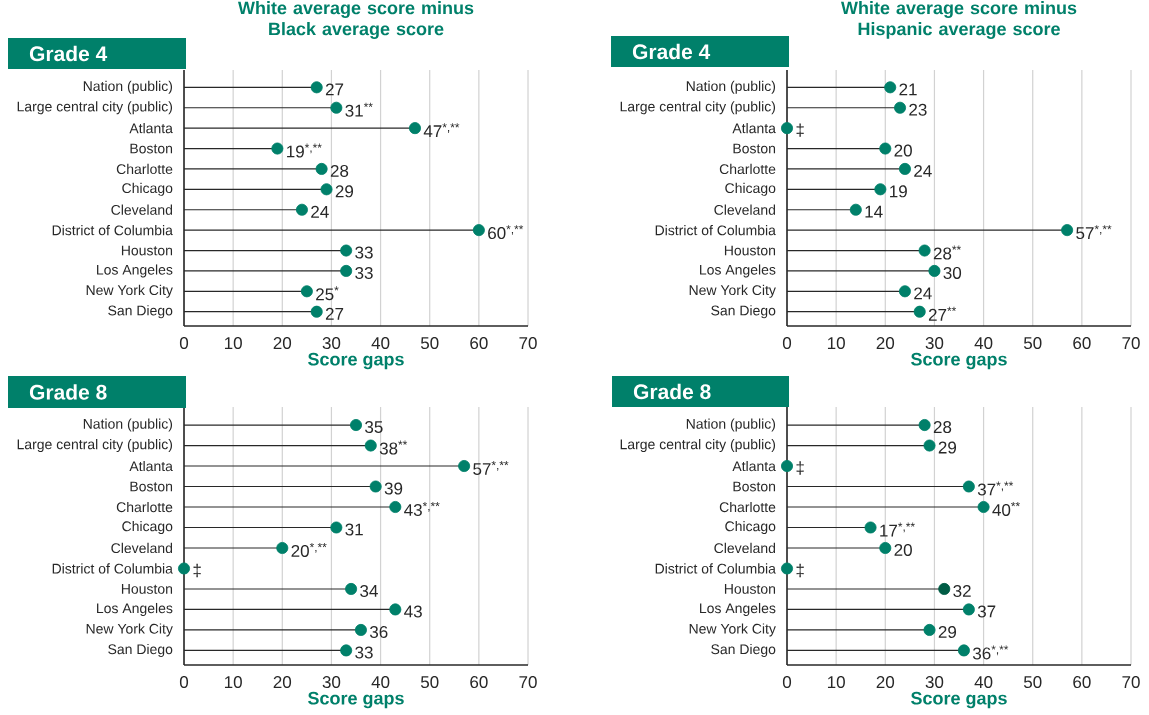 Image resolution: width=1149 pixels, height=715 pixels. Describe the element at coordinates (233, 343) in the screenshot. I see `x-tick-label: 10` at that location.